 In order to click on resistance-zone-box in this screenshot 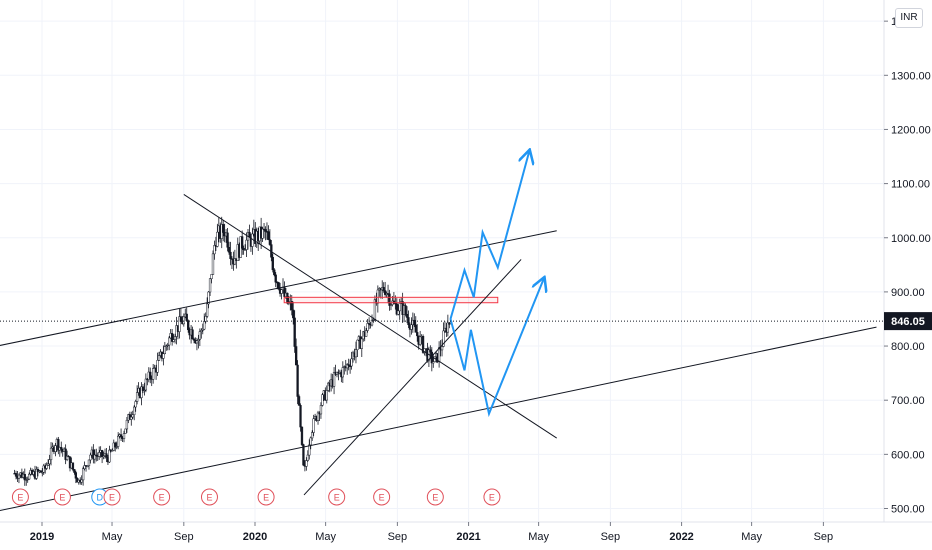, I will do `click(391, 300)`.